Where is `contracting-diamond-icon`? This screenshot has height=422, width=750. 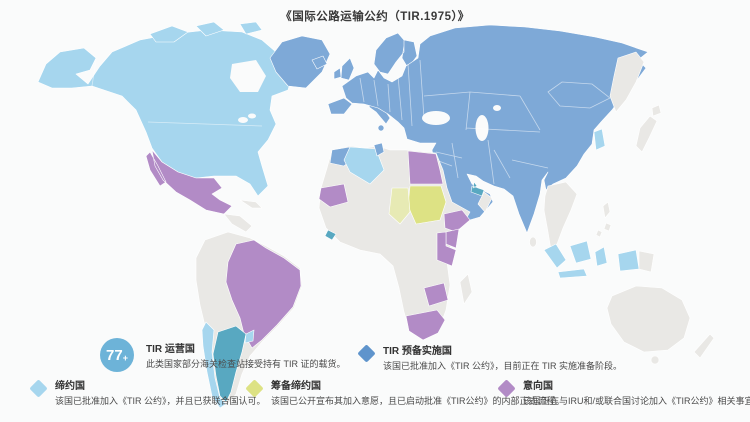 contracting-diamond-icon is located at coordinates (38, 388).